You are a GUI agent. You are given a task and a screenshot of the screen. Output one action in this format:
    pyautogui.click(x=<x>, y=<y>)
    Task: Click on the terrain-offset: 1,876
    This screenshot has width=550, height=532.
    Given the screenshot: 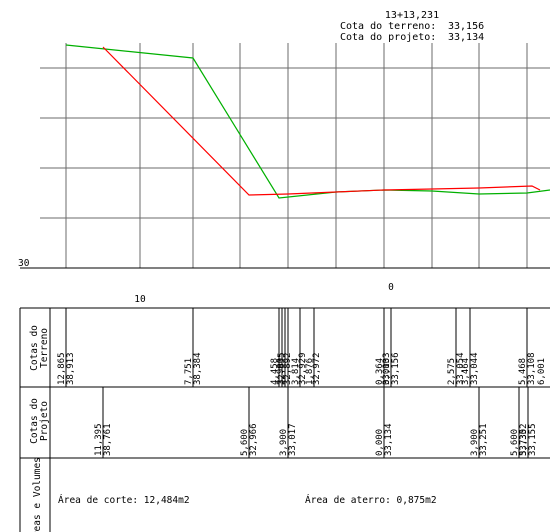 What is the action you would take?
    pyautogui.click(x=310, y=371)
    